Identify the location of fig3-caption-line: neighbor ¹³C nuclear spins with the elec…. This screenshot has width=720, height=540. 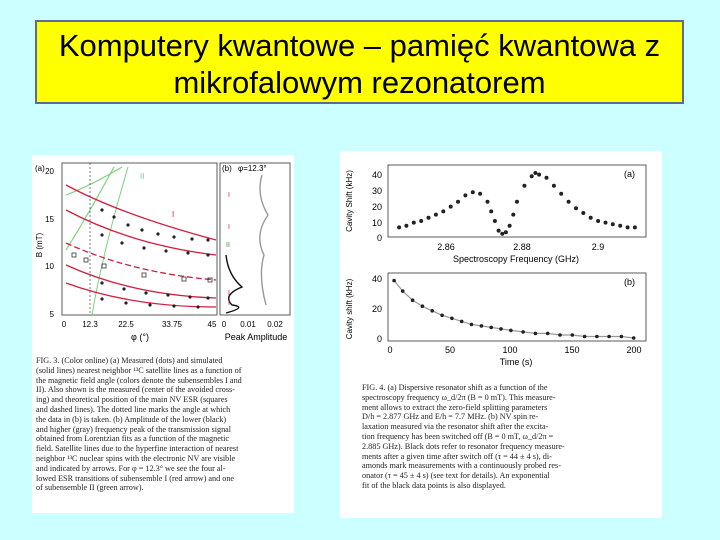
(136, 458).